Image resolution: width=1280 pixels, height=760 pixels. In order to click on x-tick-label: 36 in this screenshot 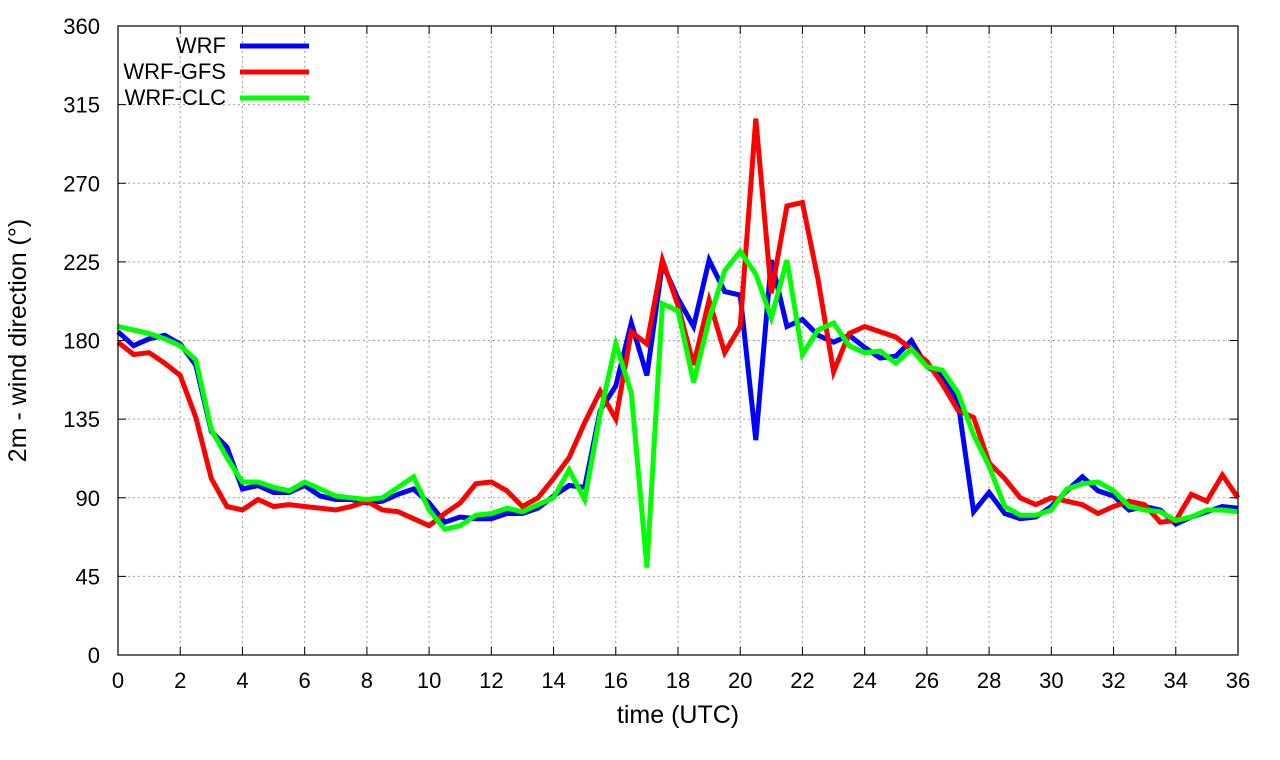, I will do `click(1238, 680)`.